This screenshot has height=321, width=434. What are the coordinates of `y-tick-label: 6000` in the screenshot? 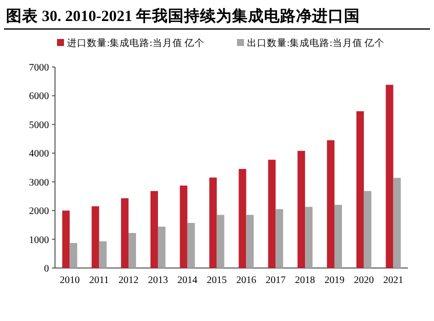 It's located at (39, 96).